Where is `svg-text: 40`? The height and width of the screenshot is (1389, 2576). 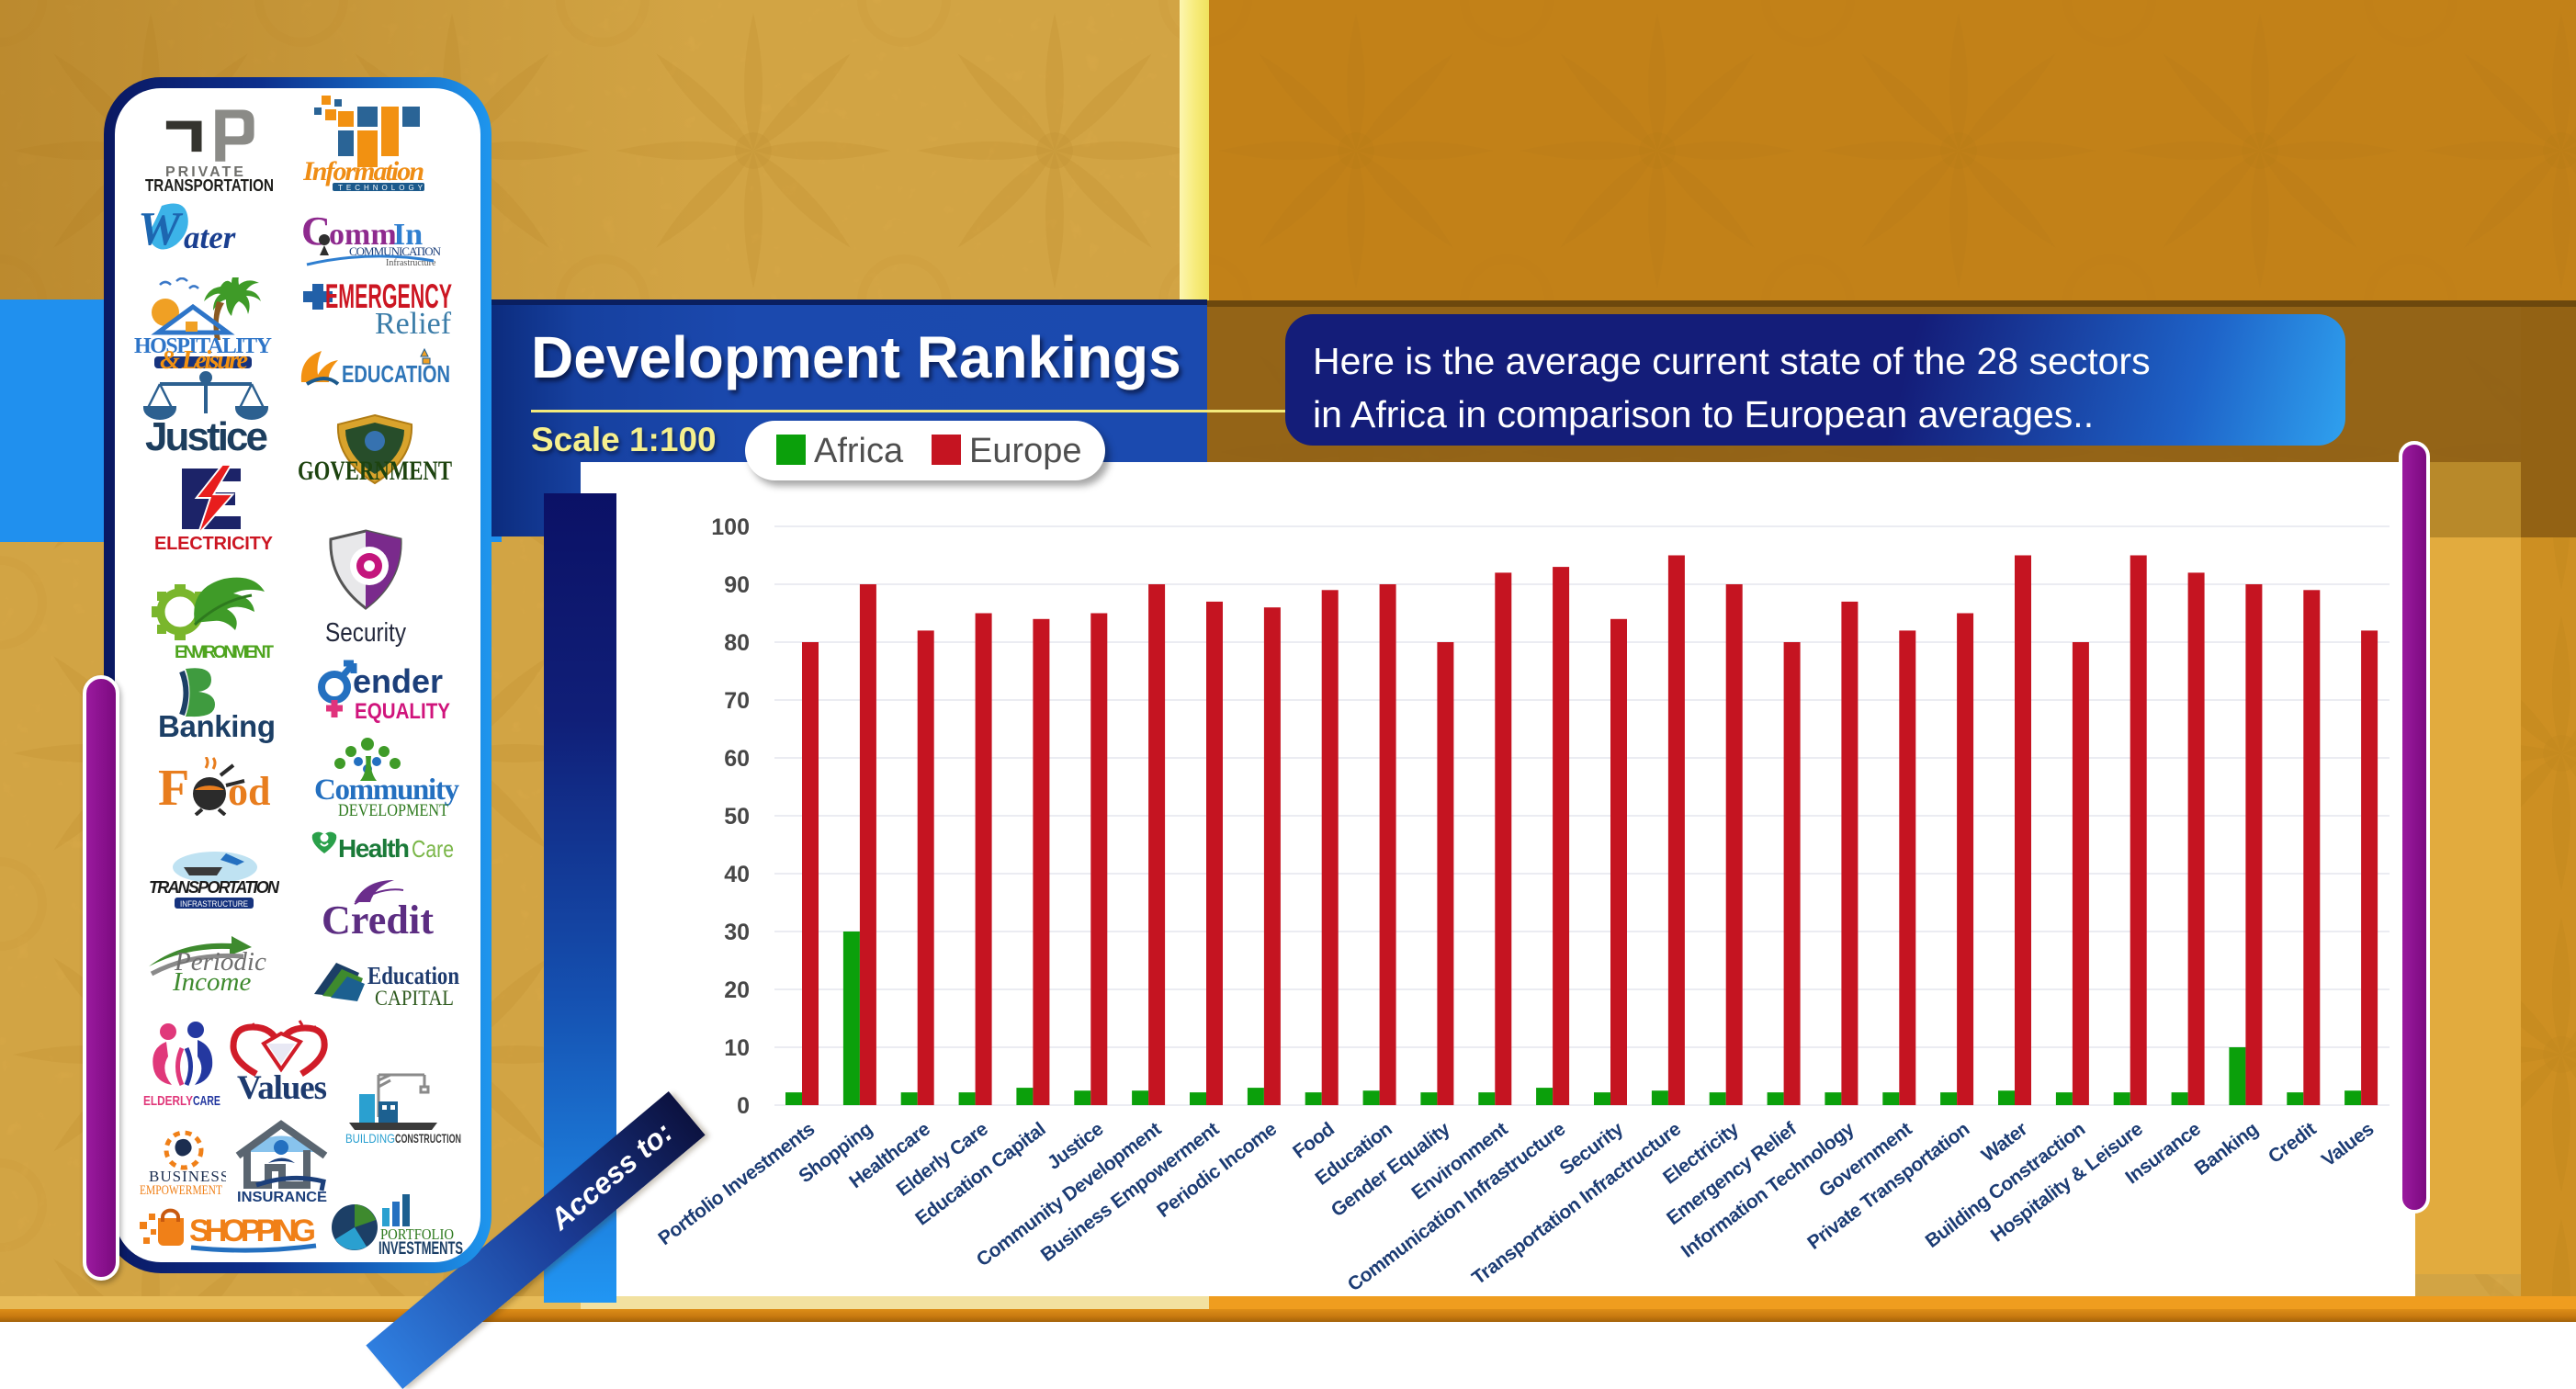 svg-text: 40 is located at coordinates (737, 874).